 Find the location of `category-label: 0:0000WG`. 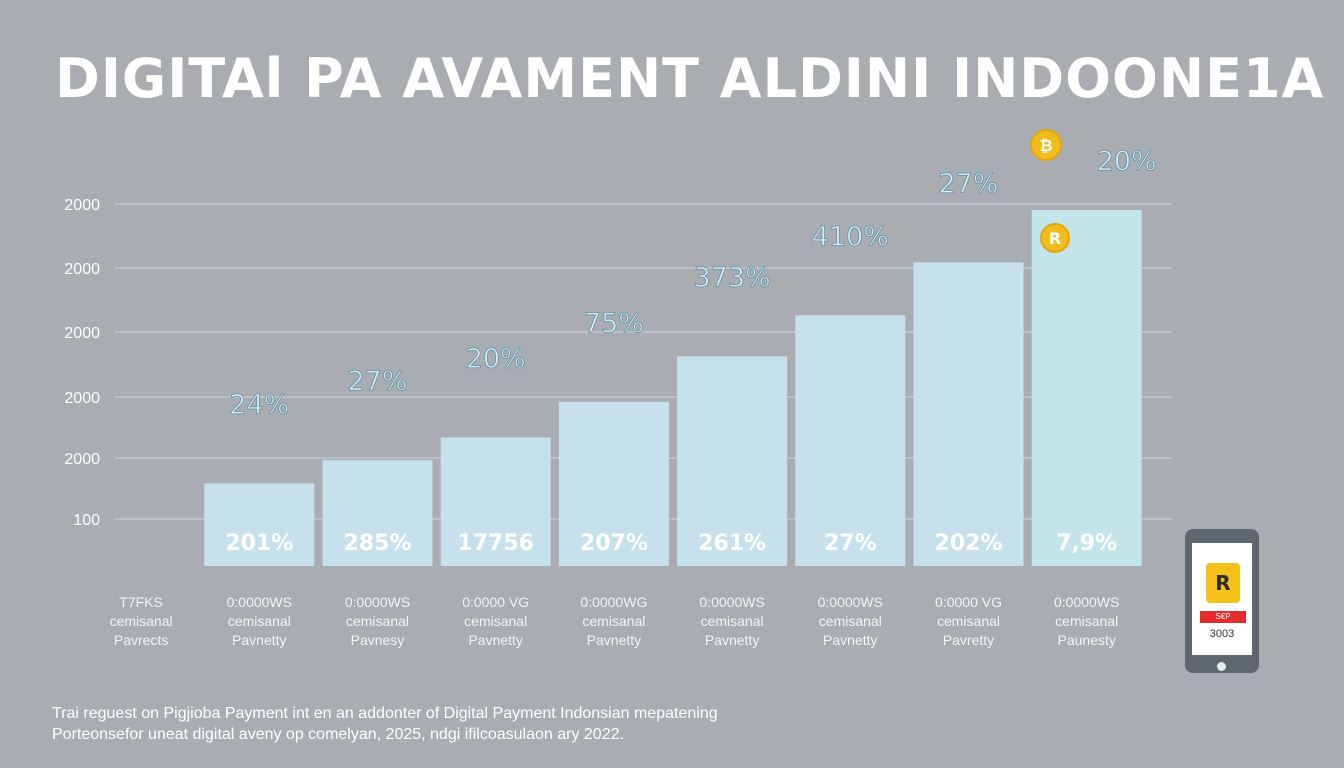

category-label: 0:0000WG is located at coordinates (613, 602).